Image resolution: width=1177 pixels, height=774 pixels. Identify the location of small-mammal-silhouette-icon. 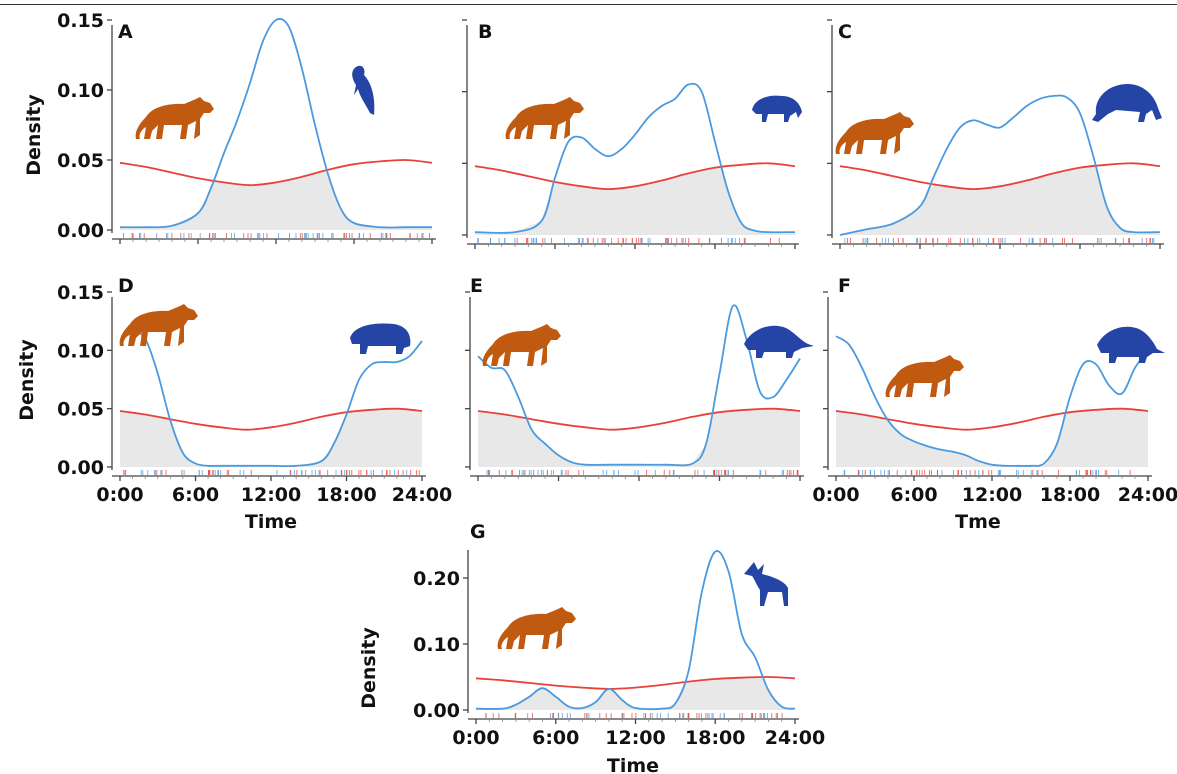
(777, 108).